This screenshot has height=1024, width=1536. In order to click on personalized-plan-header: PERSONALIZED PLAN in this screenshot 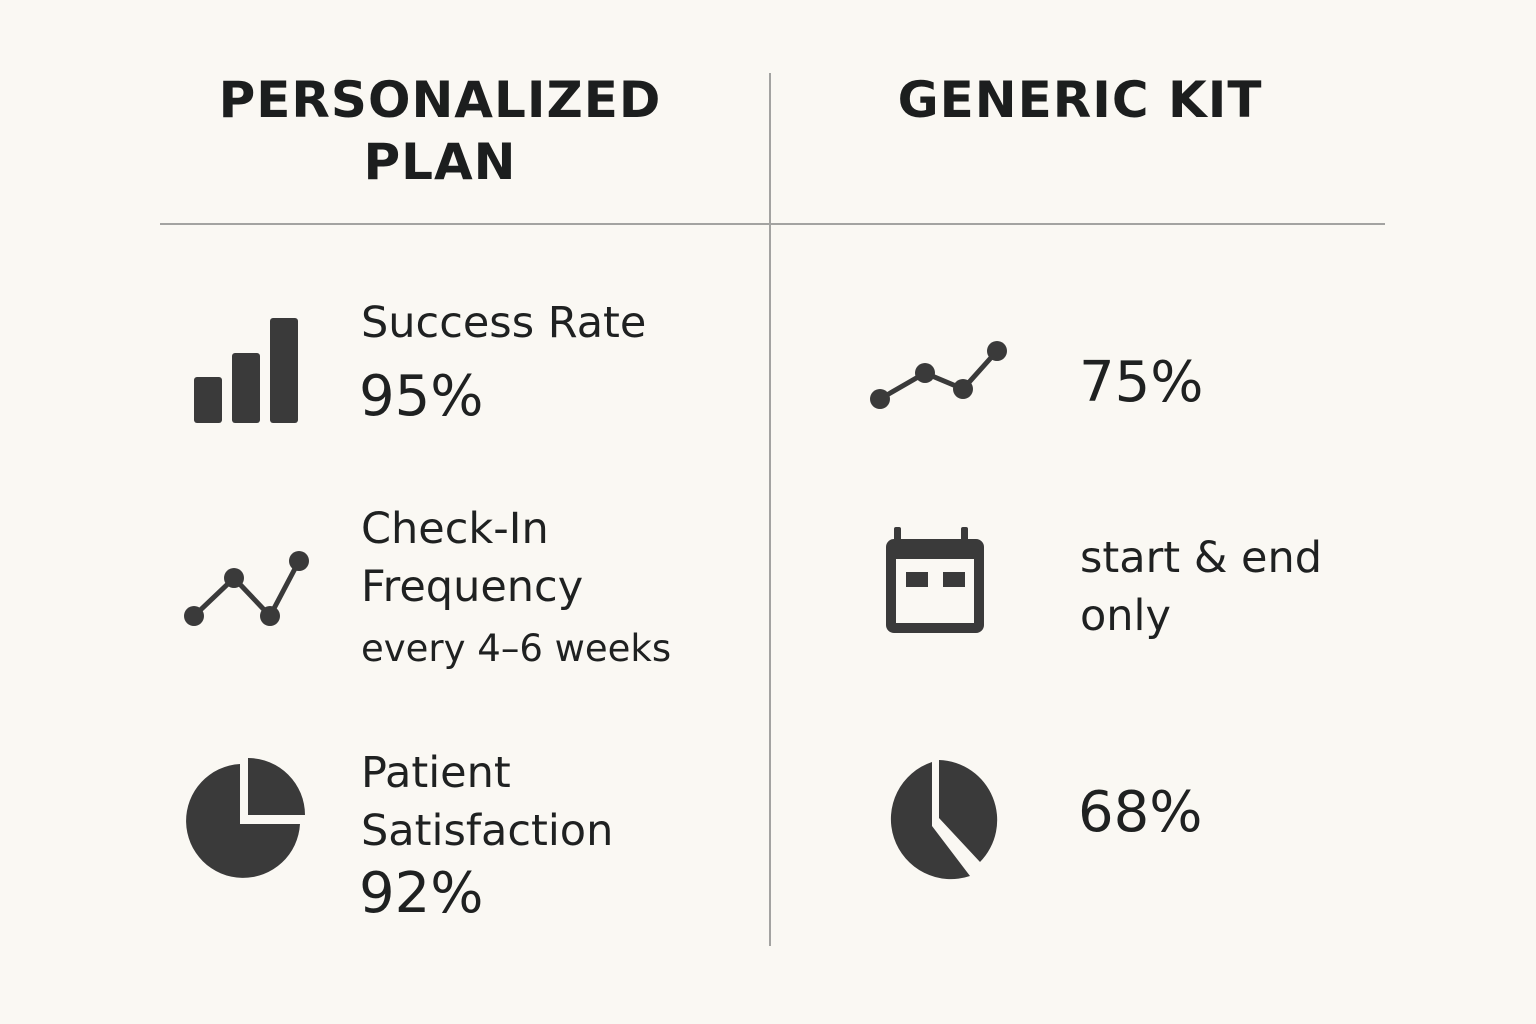, I will do `click(440, 131)`.